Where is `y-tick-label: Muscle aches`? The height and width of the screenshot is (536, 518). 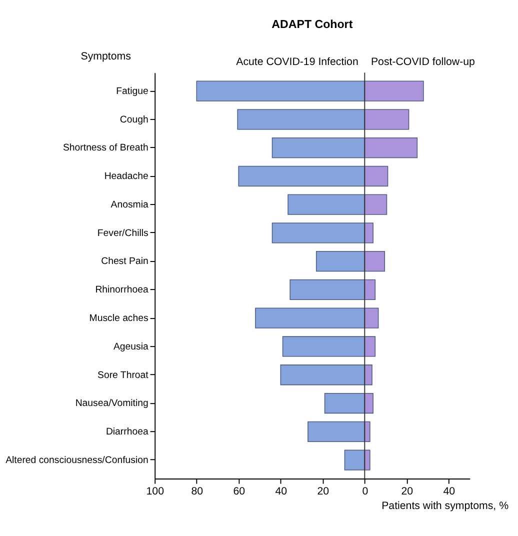
y-tick-label: Muscle aches is located at coordinates (119, 318).